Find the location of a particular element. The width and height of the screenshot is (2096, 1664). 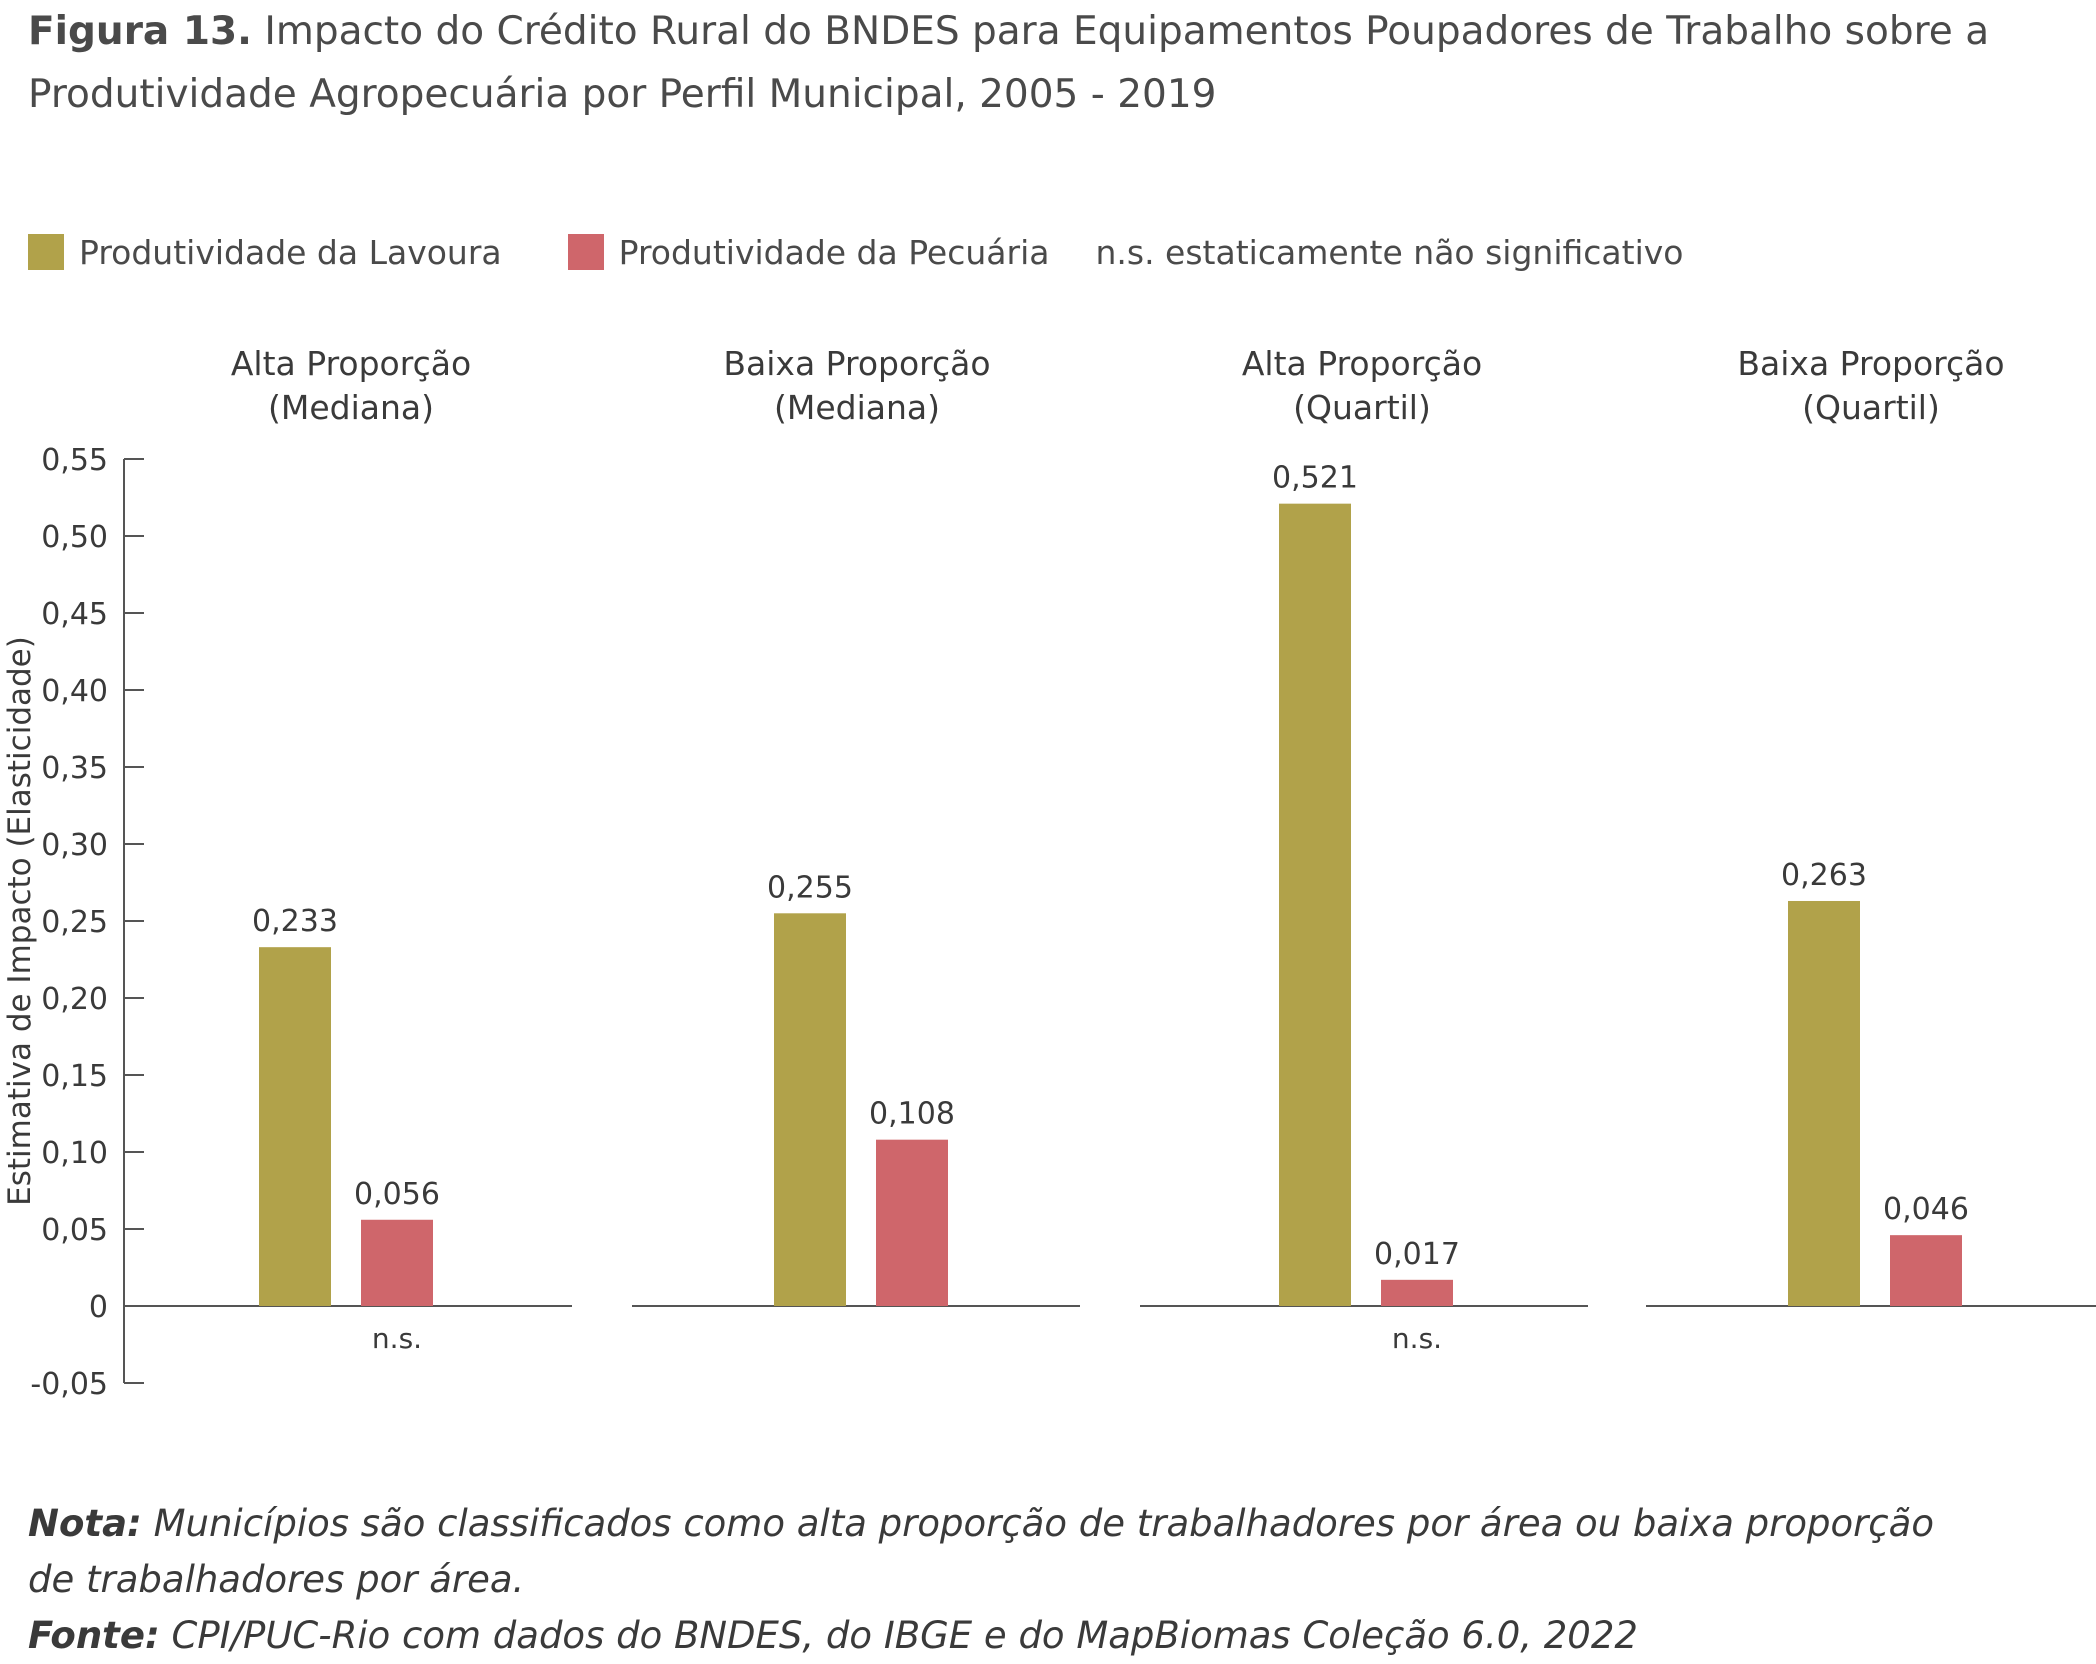

legend-swatch-pecuaria is located at coordinates (585, 252).